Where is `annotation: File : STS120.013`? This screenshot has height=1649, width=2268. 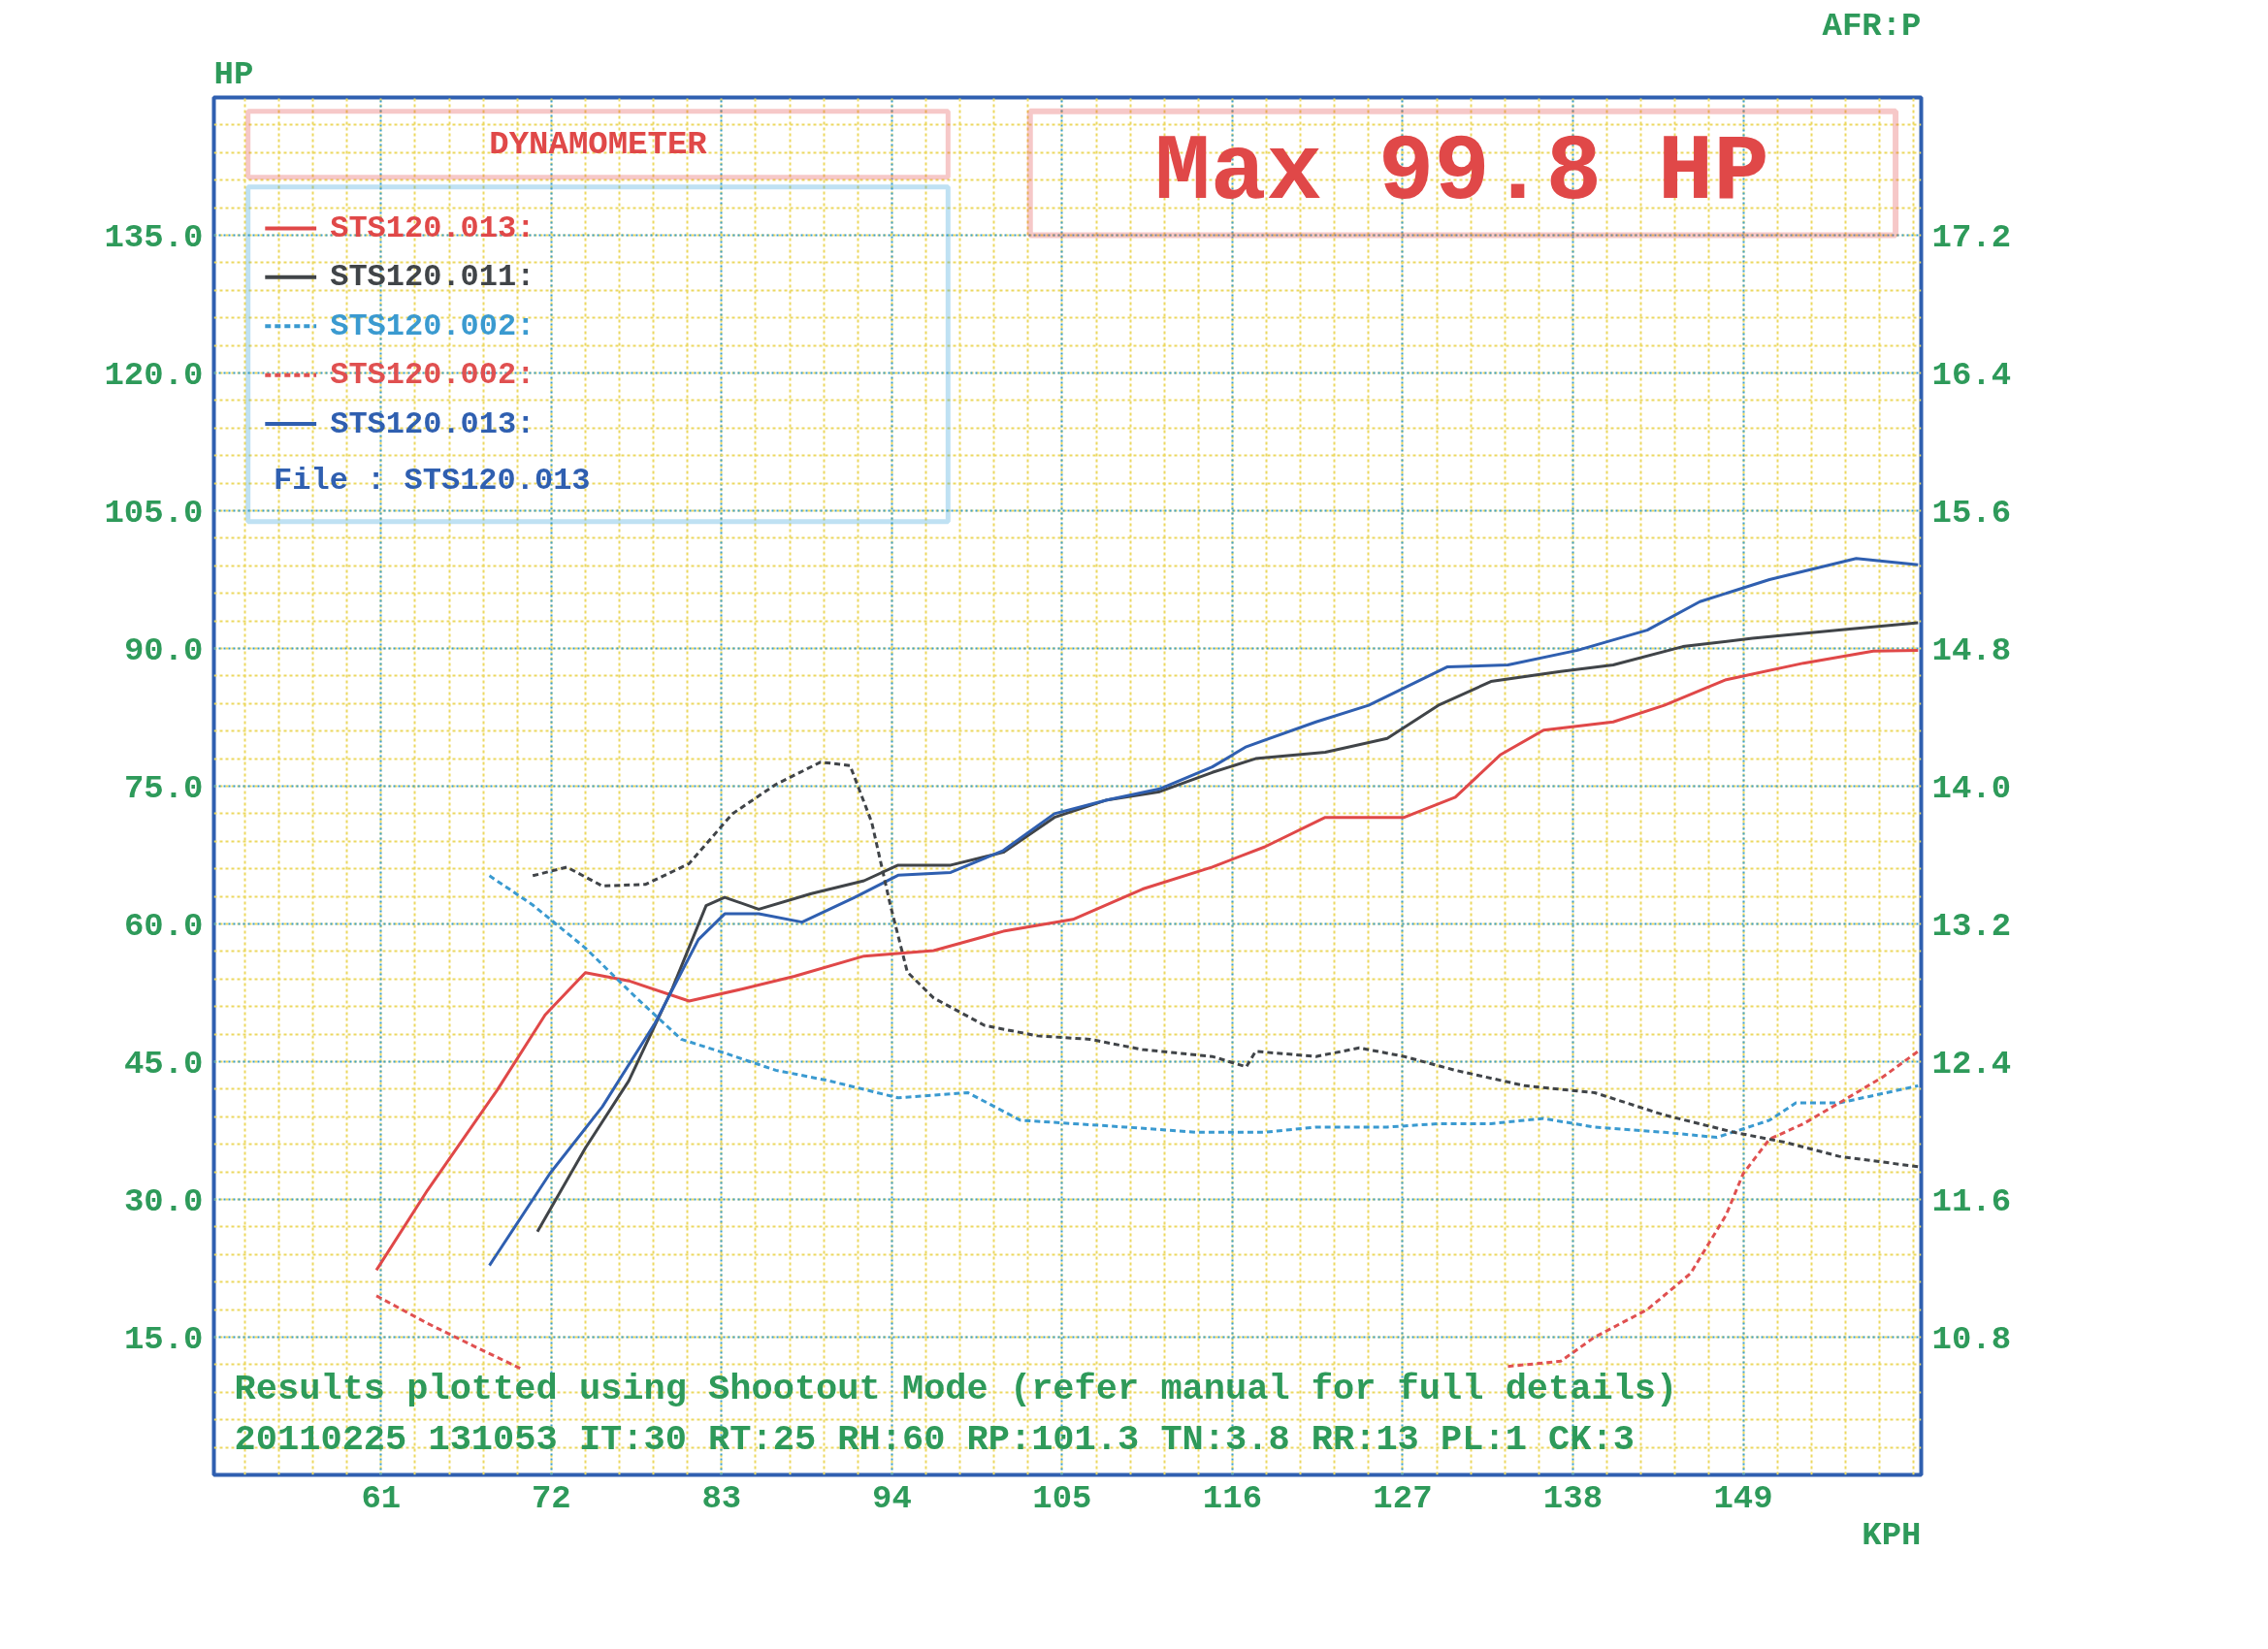
annotation: File : STS120.013 is located at coordinates (432, 481).